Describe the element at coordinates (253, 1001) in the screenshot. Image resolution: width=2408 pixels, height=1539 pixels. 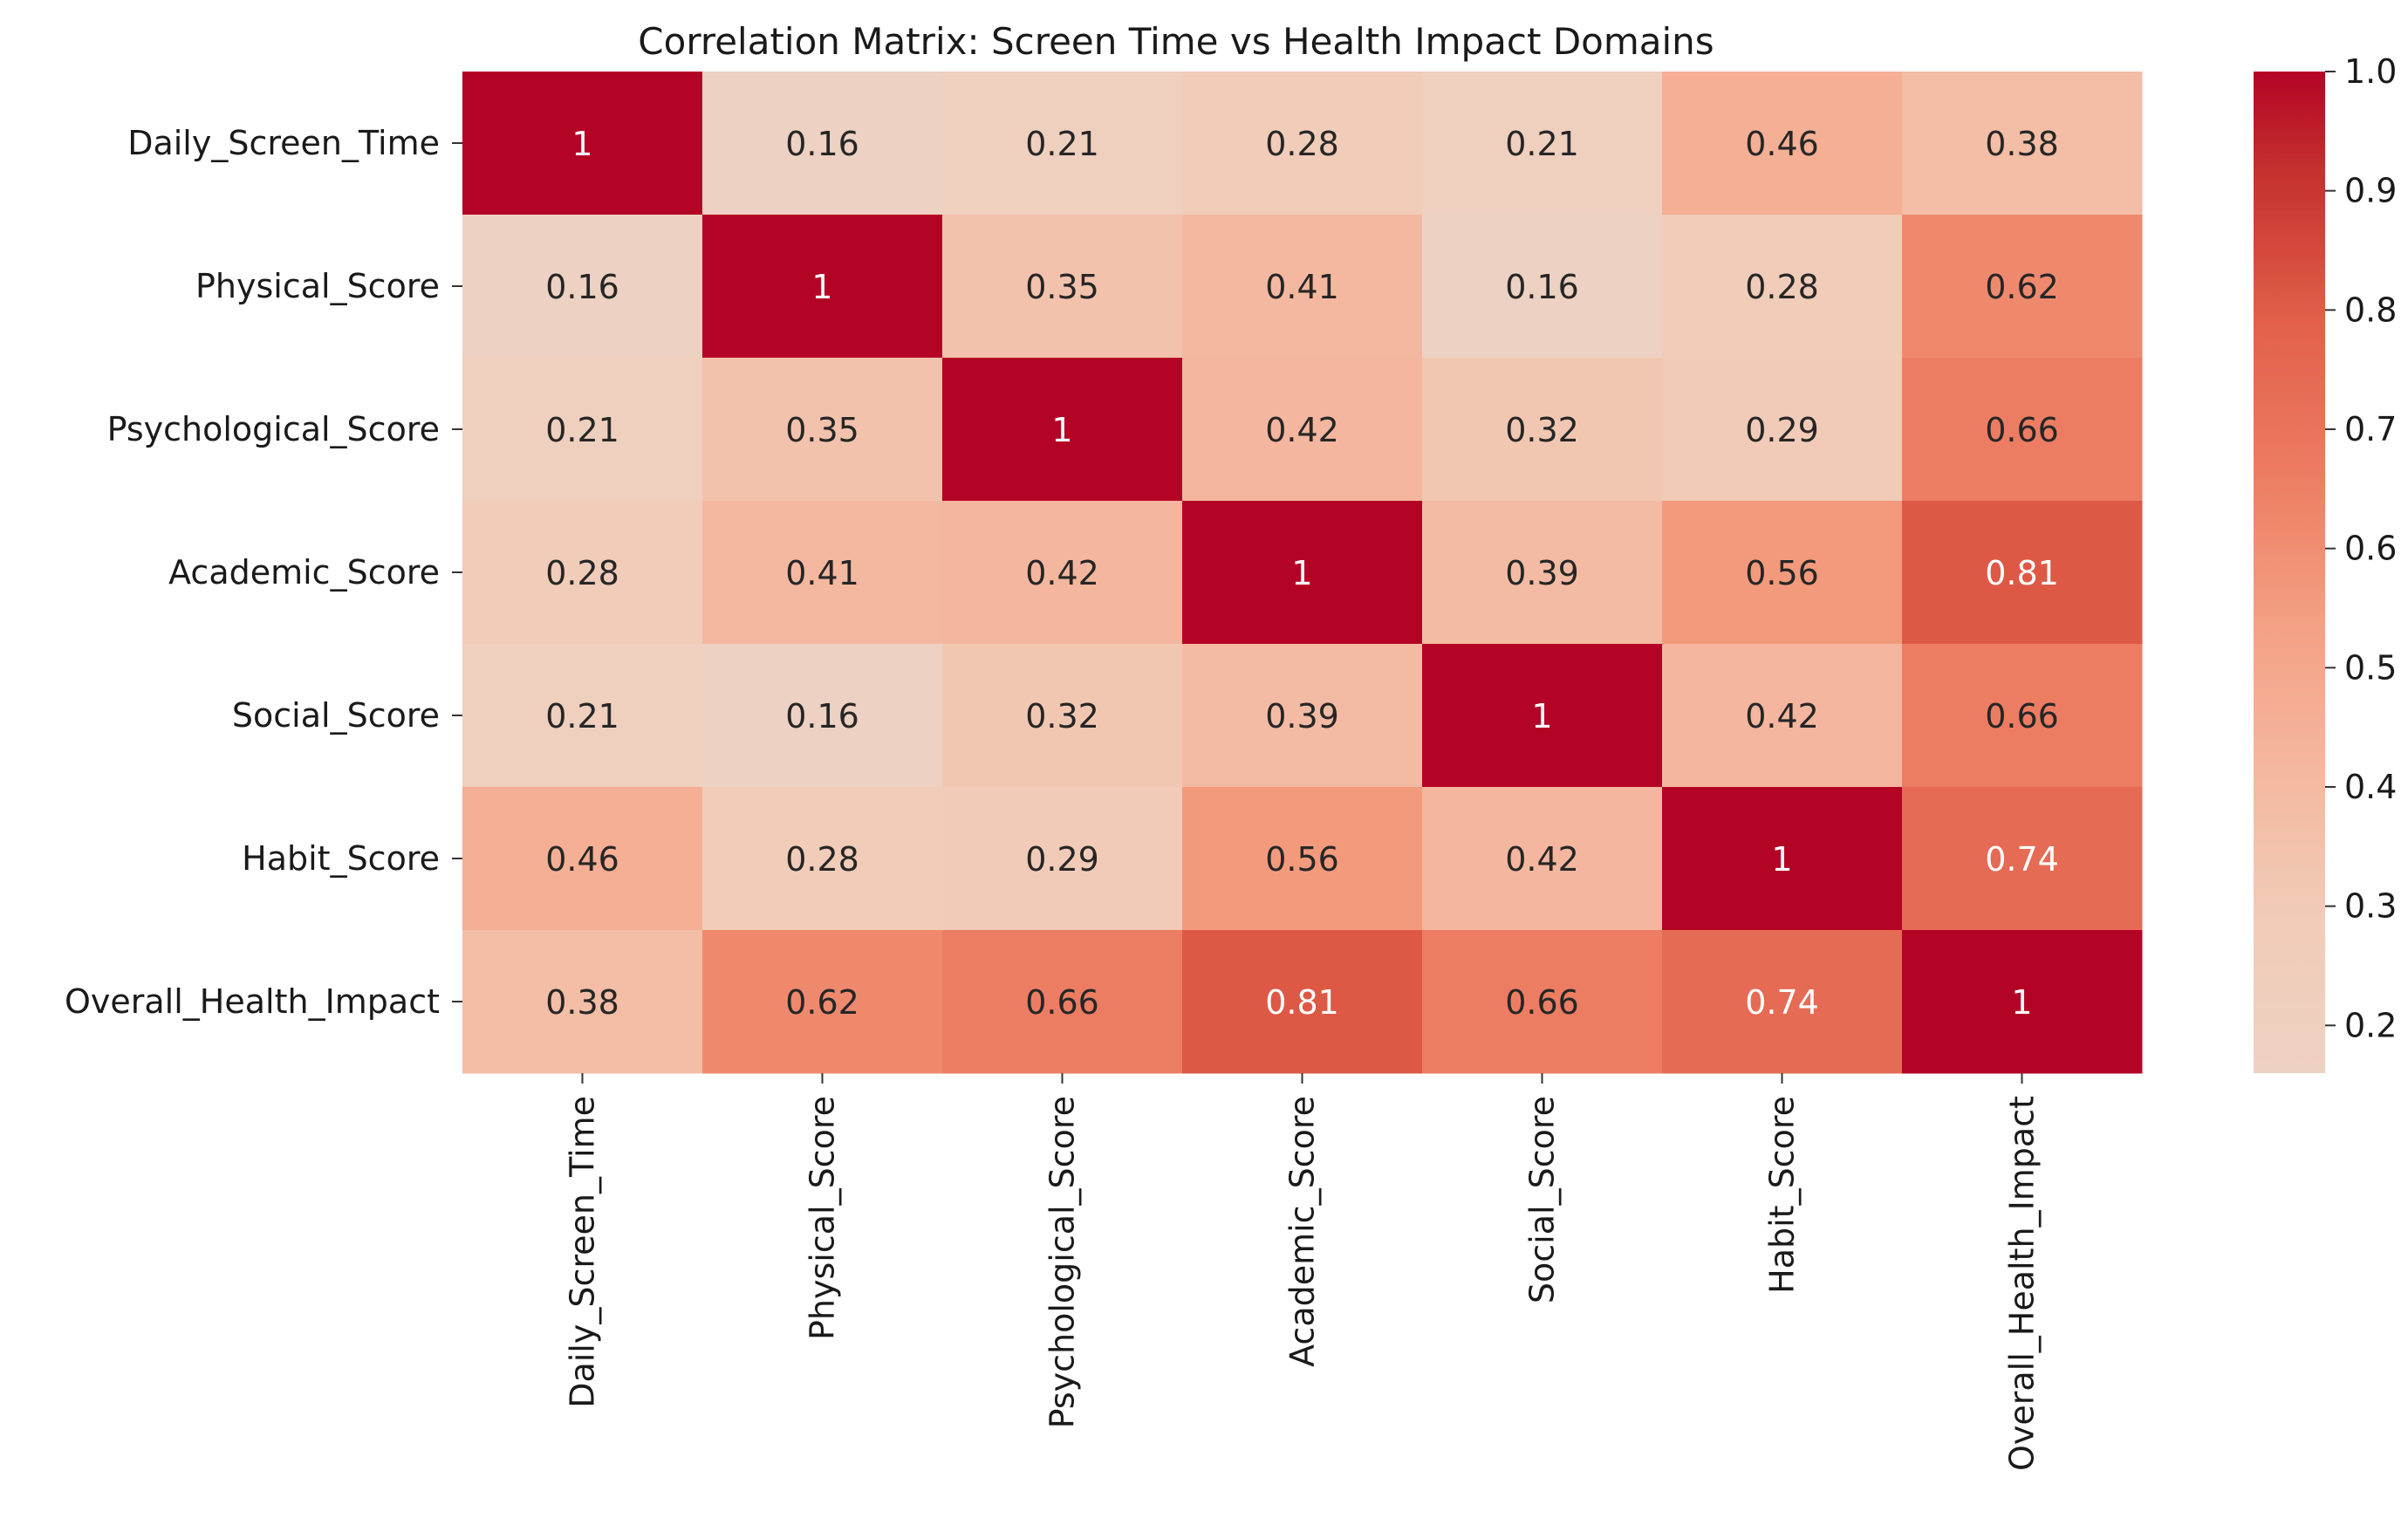
I see `row-tick-label: Overall_Health_Impact` at that location.